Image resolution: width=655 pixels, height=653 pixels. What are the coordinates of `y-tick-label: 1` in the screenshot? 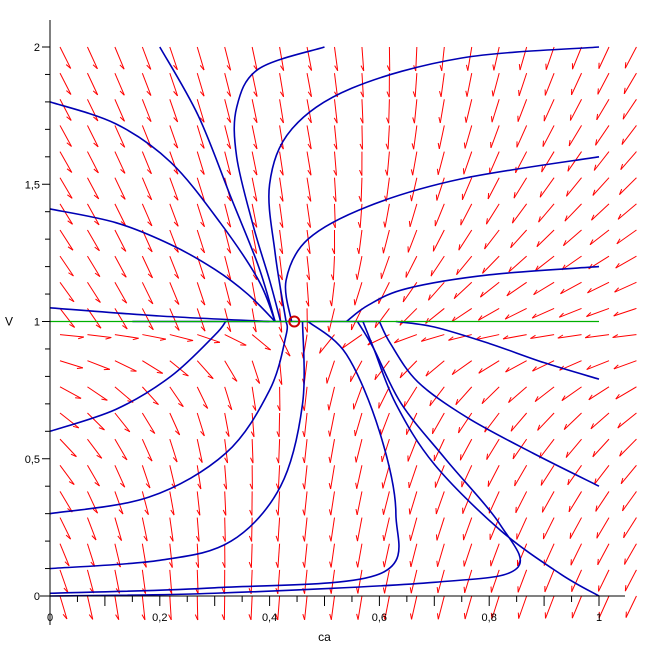 It's located at (37, 323).